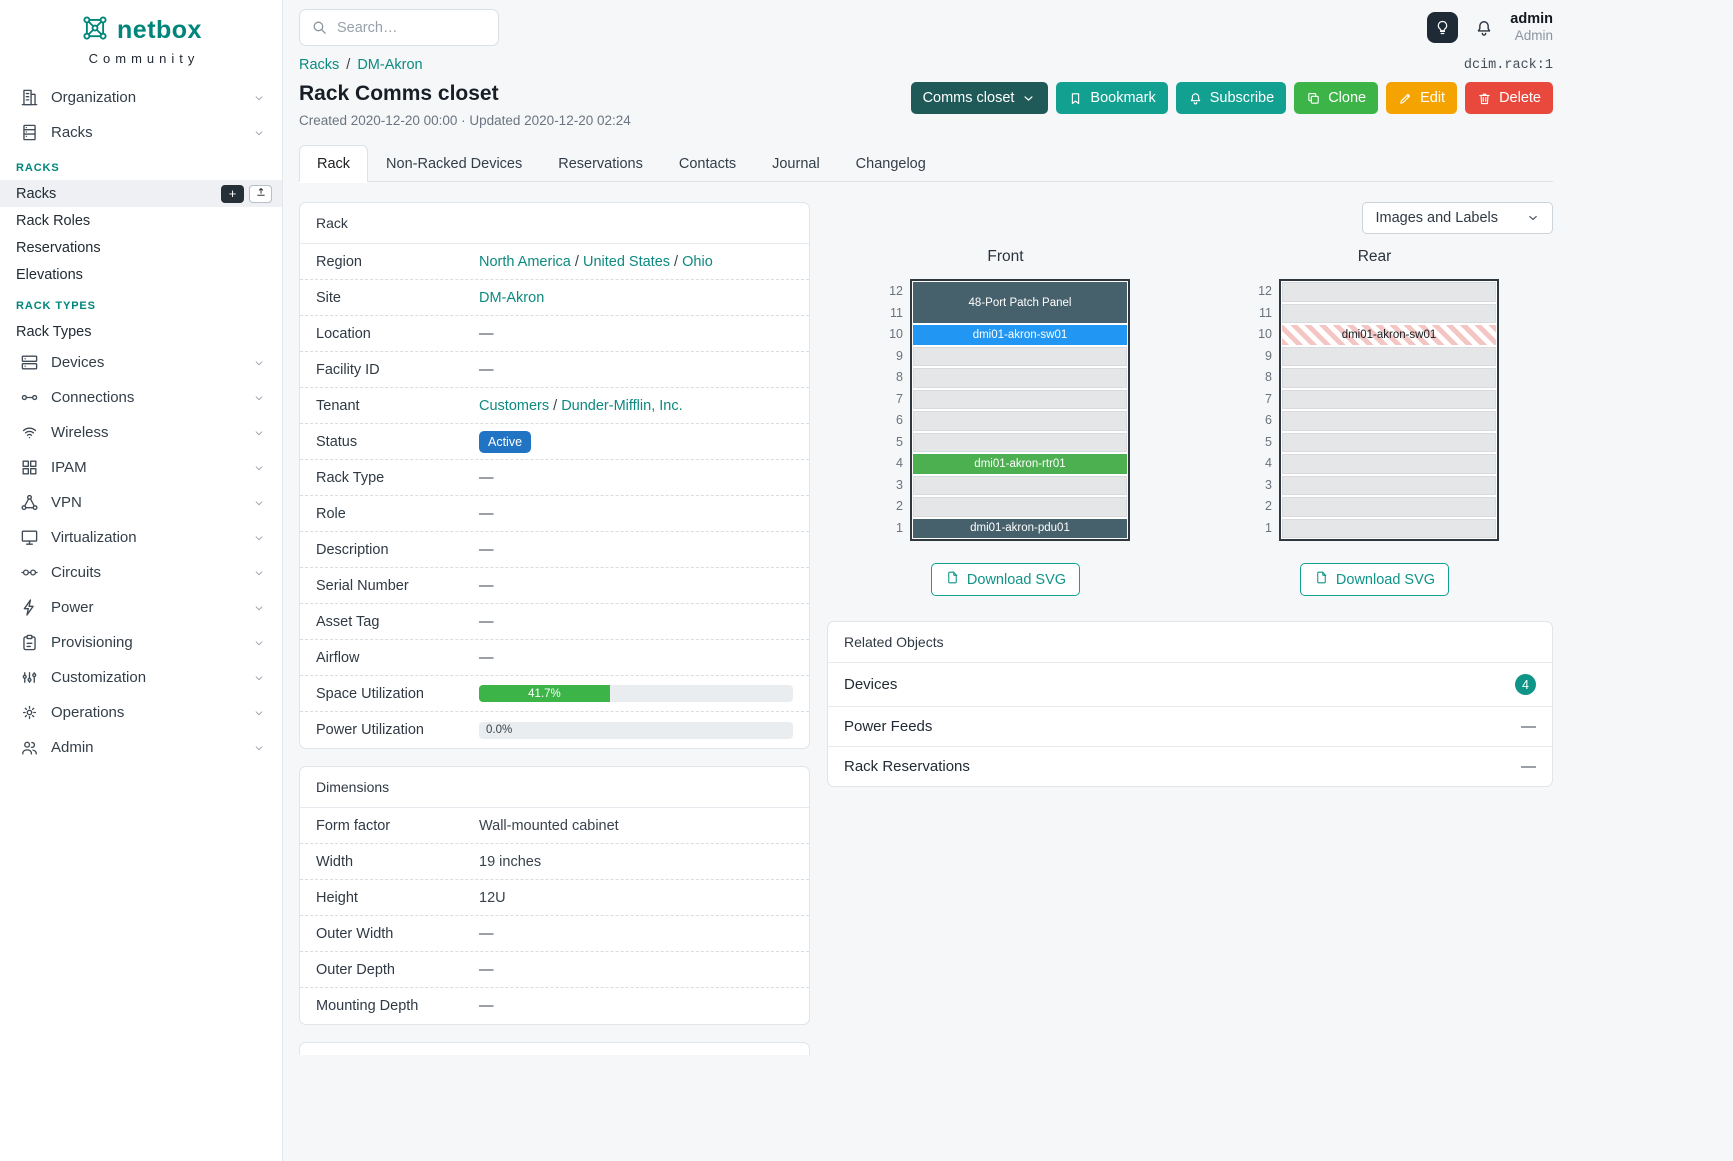 The width and height of the screenshot is (1733, 1161). Describe the element at coordinates (141, 572) in the screenshot. I see `sidebar-item-circuits: Circuits` at that location.